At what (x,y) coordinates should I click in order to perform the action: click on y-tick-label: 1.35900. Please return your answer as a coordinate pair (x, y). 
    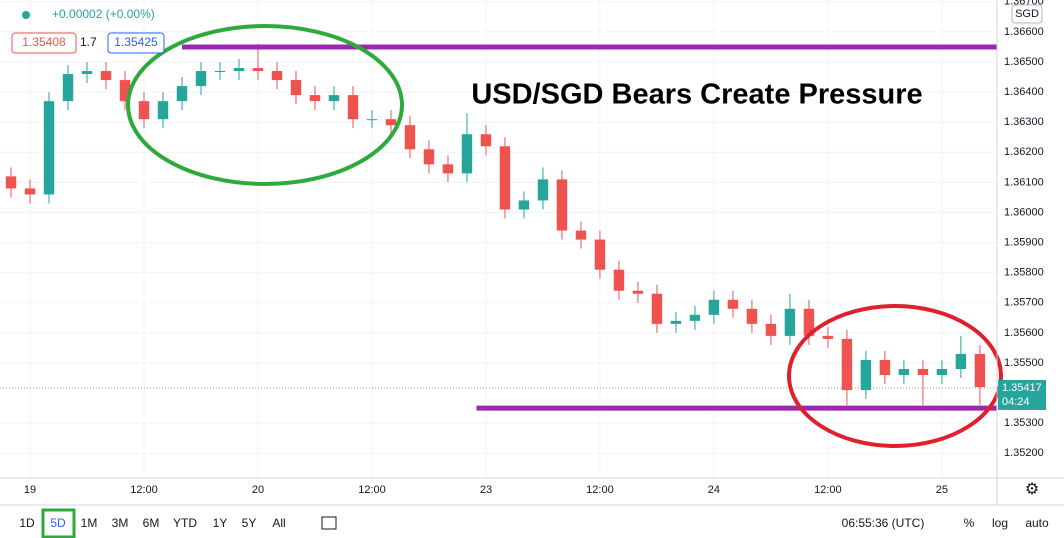
    Looking at the image, I should click on (1024, 242).